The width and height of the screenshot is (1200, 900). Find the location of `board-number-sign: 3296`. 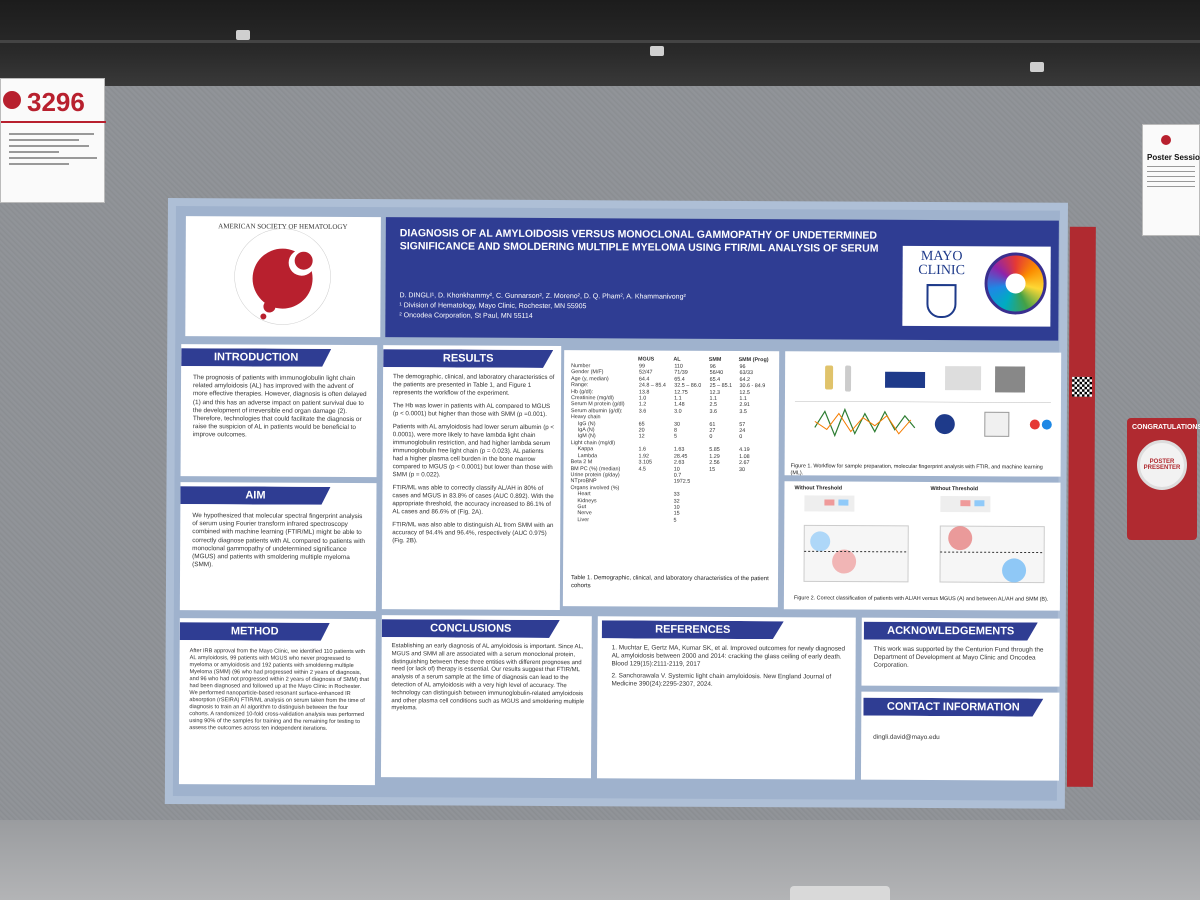

board-number-sign: 3296 is located at coordinates (53, 140).